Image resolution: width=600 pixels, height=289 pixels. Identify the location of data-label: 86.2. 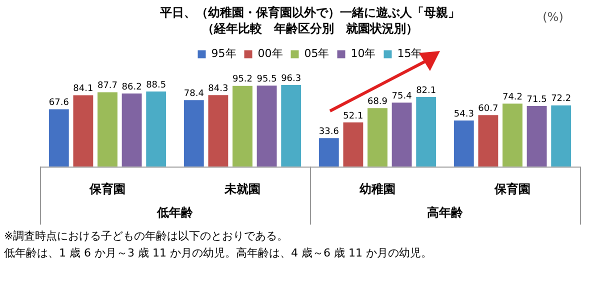
(132, 87).